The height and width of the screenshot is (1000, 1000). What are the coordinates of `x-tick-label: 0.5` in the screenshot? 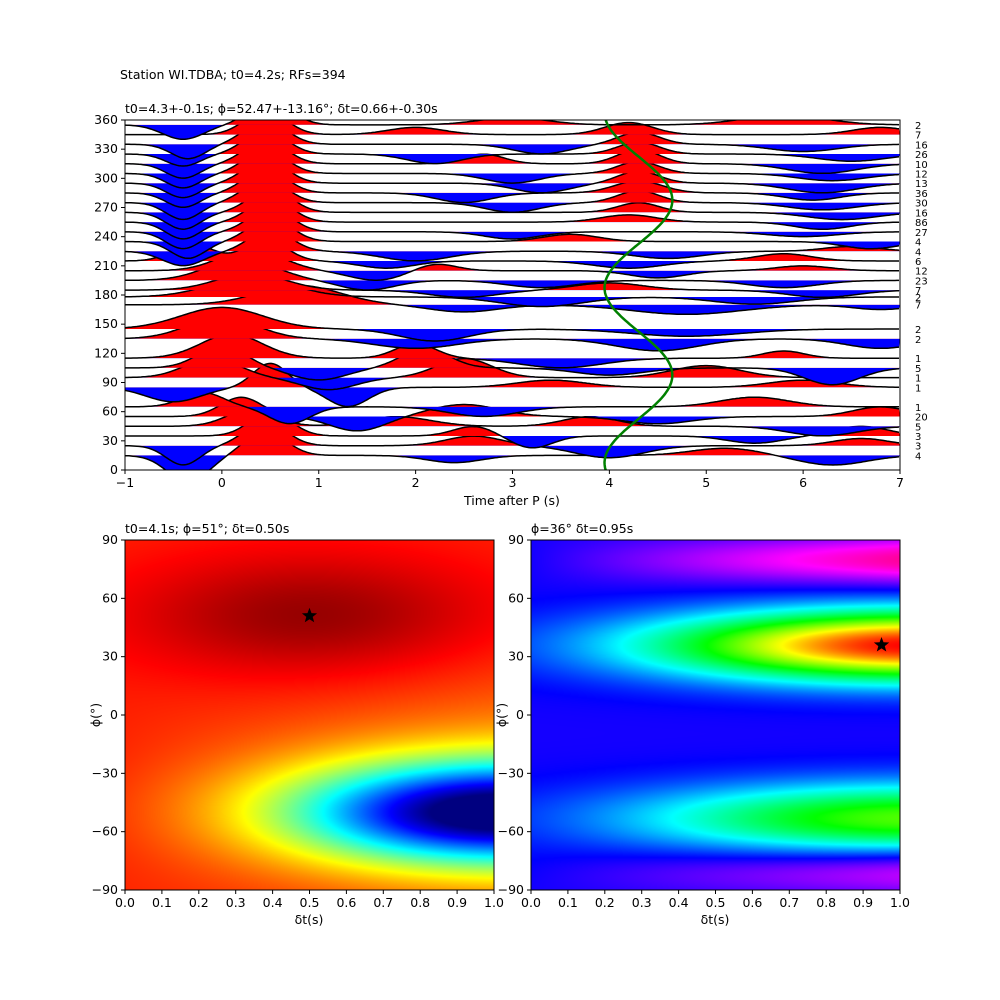 It's located at (716, 902).